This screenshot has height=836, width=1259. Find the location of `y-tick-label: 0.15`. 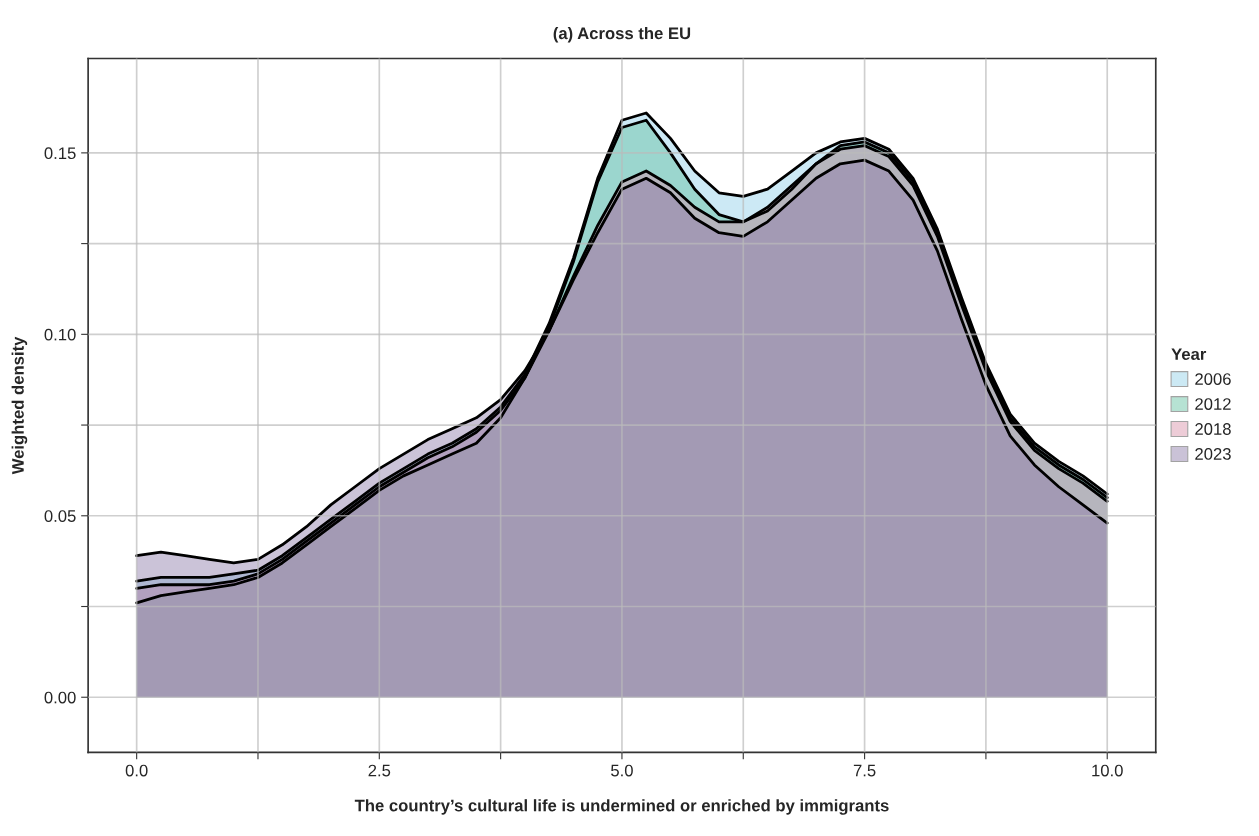

y-tick-label: 0.15 is located at coordinates (60, 153).